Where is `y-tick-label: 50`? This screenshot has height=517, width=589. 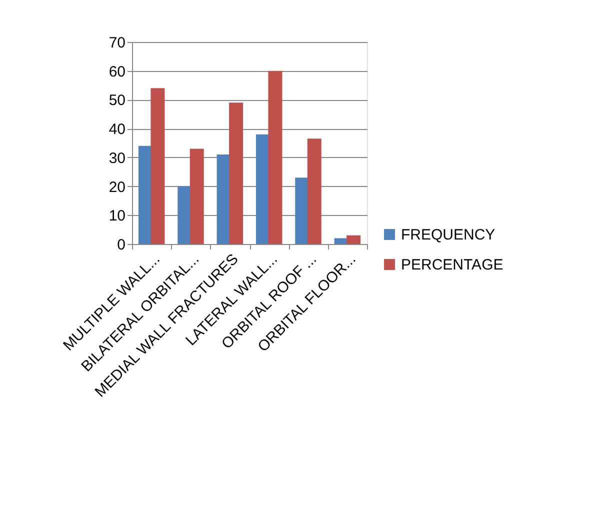 y-tick-label: 50 is located at coordinates (117, 101).